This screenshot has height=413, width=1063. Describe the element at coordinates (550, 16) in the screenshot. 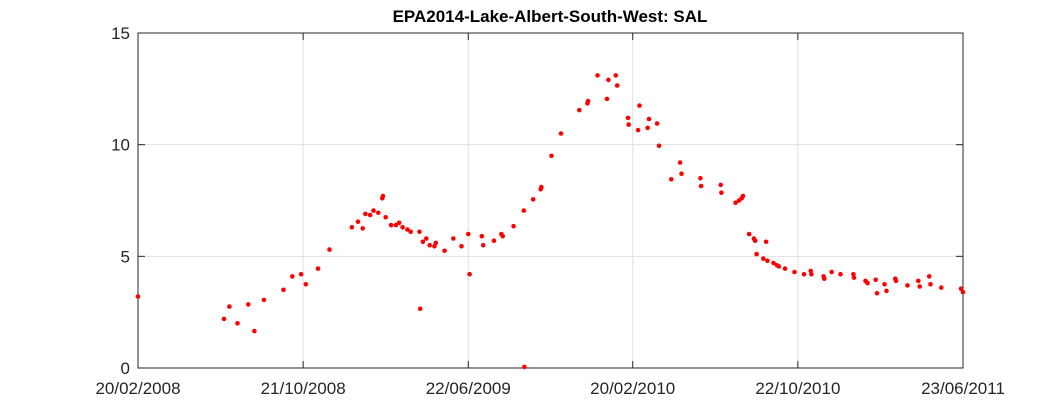

I see `chart-title: EPA2014-Lake-Albert-South-West: SAL` at that location.